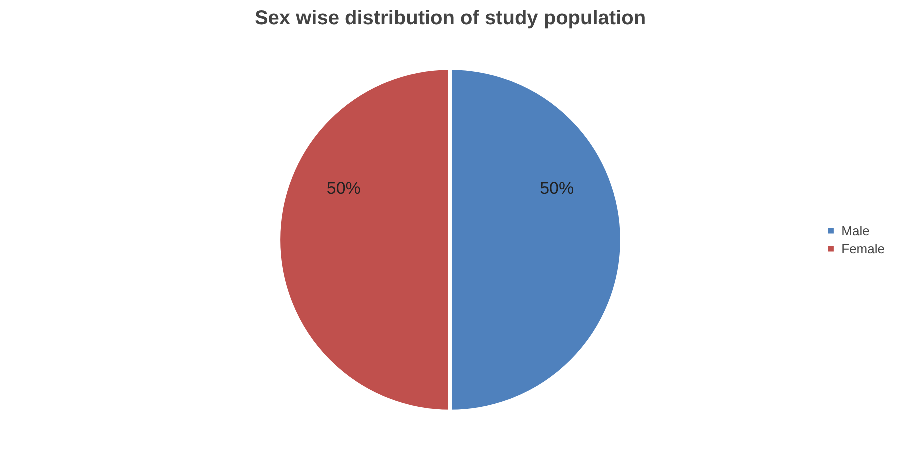 The height and width of the screenshot is (456, 906). What do you see at coordinates (450, 19) in the screenshot?
I see `chart-title: Sex wise distribution of study population` at bounding box center [450, 19].